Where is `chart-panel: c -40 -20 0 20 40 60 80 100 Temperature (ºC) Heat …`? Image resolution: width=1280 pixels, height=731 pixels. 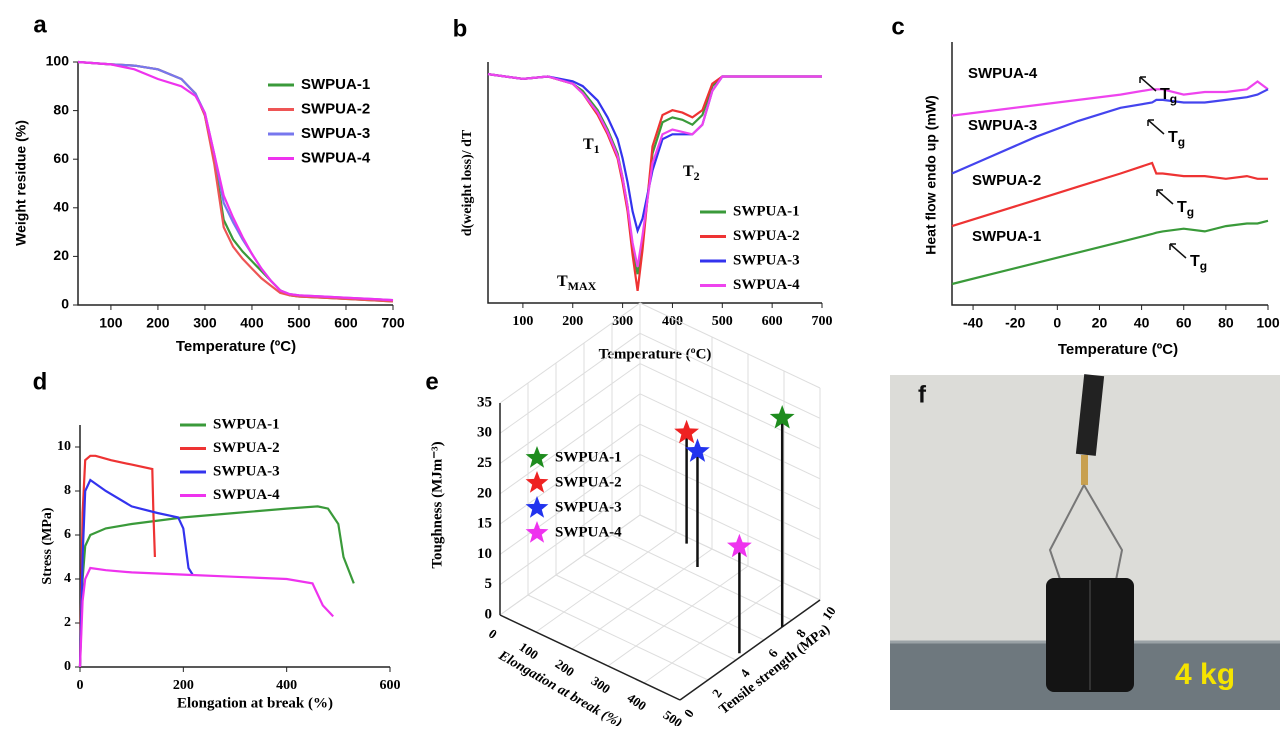 chart-panel: c -40 -20 0 20 40 60 80 100 Temperature (ºC) Heat … is located at coordinates (1085, 185).